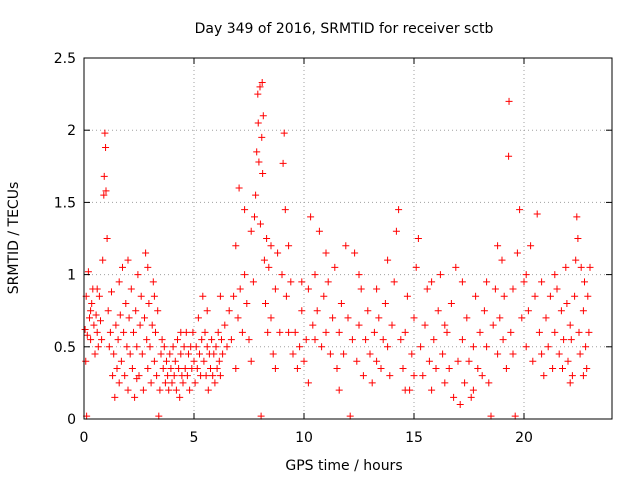 Image resolution: width=640 pixels, height=480 pixels. I want to click on x-tick-label: 5, so click(194, 438).